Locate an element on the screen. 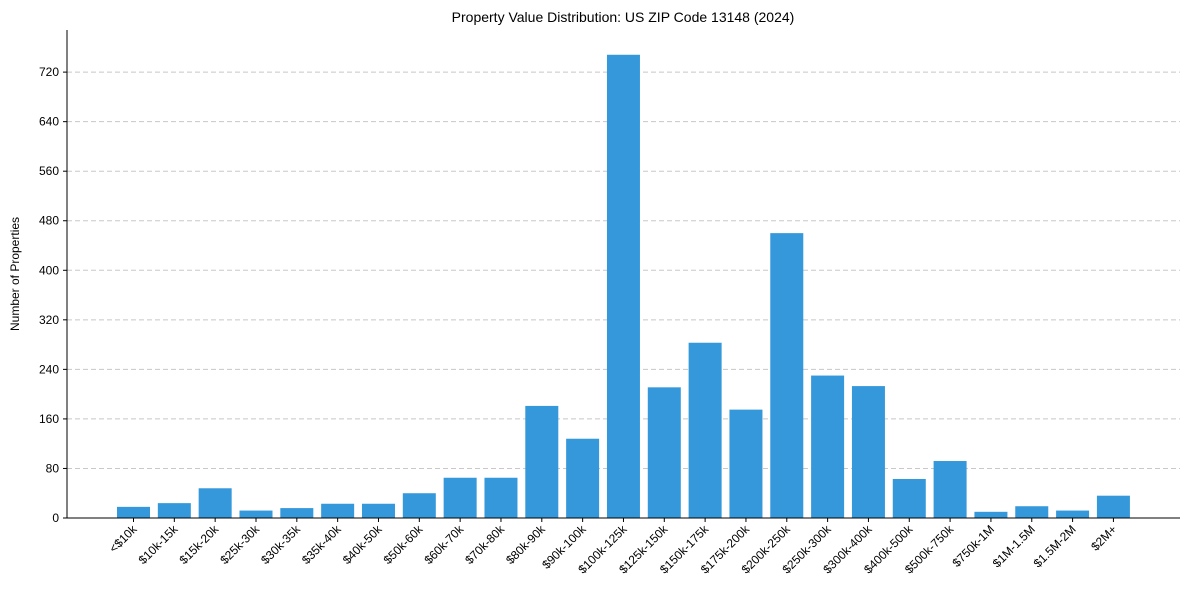  y-ticks: 0 80 160 240 320 400 480 560 640 720 is located at coordinates (53, 295).